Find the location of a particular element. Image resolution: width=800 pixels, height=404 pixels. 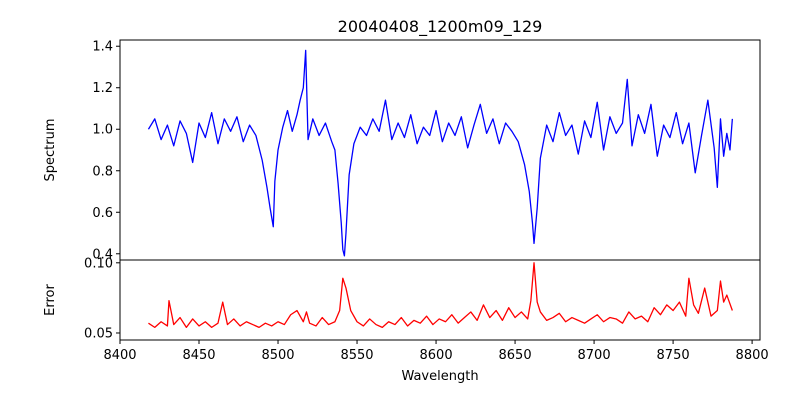

spectrum-y-ticks: 0.4 0.6 0.8 1.0 1.2 1.4 is located at coordinates (106, 151).